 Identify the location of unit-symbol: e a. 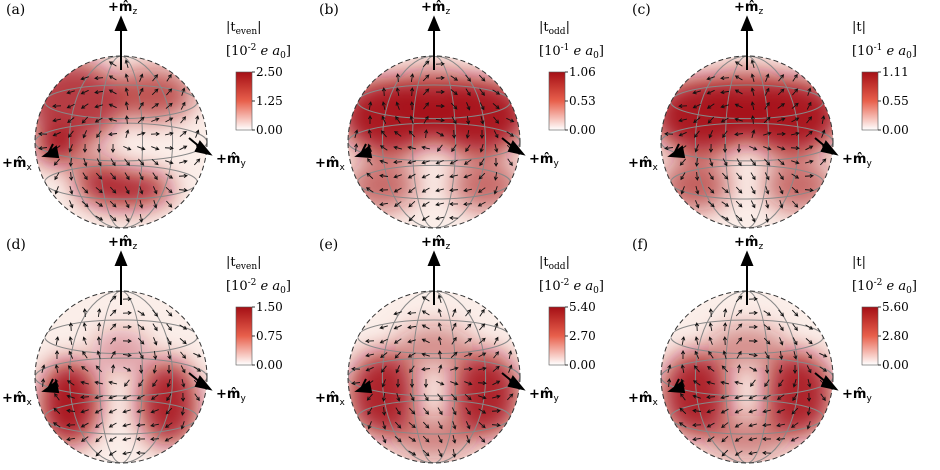
(268, 51).